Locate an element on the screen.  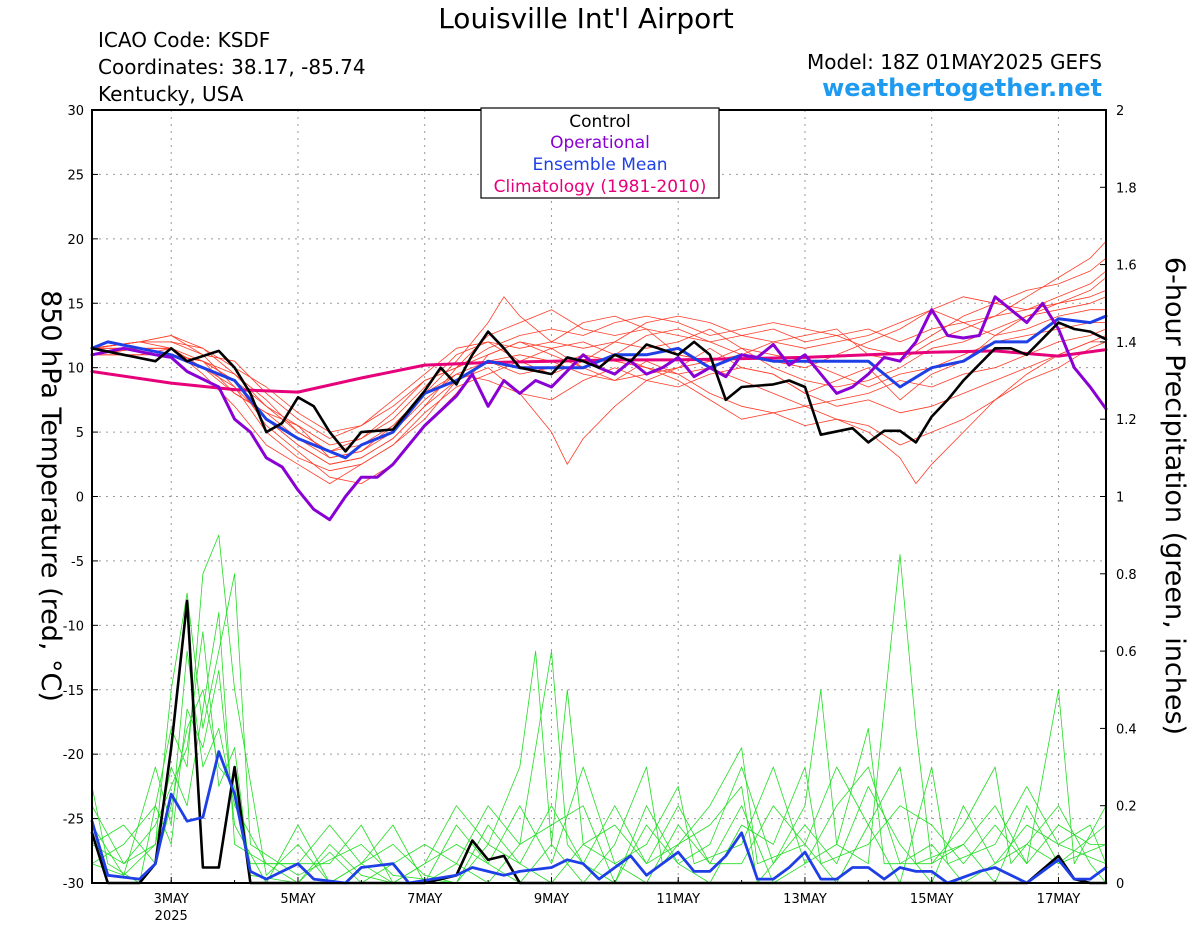
right-tick-label: 1.8 is located at coordinates (1126, 188).